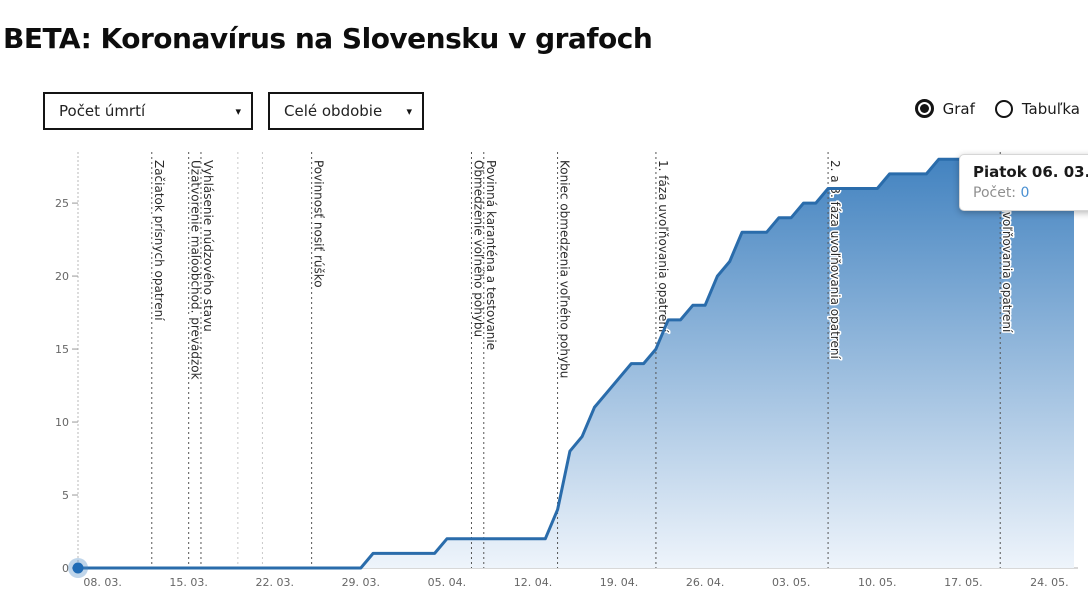 The height and width of the screenshot is (616, 1088). What do you see at coordinates (663, 246) in the screenshot?
I see `annotation-label: 1. fáza uvoľňovania opatrení` at bounding box center [663, 246].